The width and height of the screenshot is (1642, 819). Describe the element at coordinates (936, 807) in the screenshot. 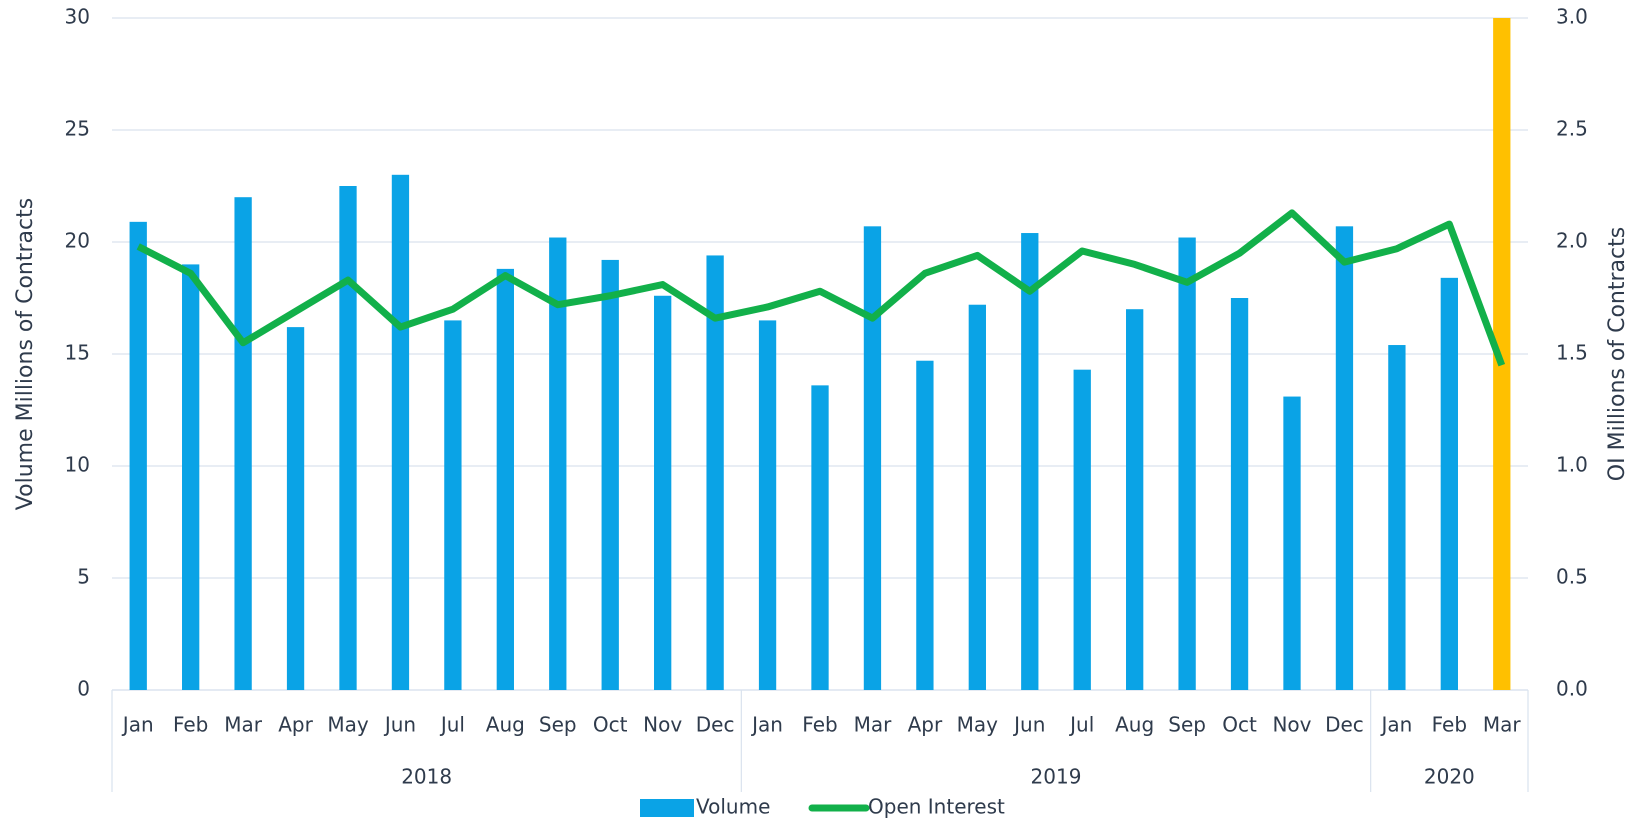

I see `legend-label: Open Interest` at that location.